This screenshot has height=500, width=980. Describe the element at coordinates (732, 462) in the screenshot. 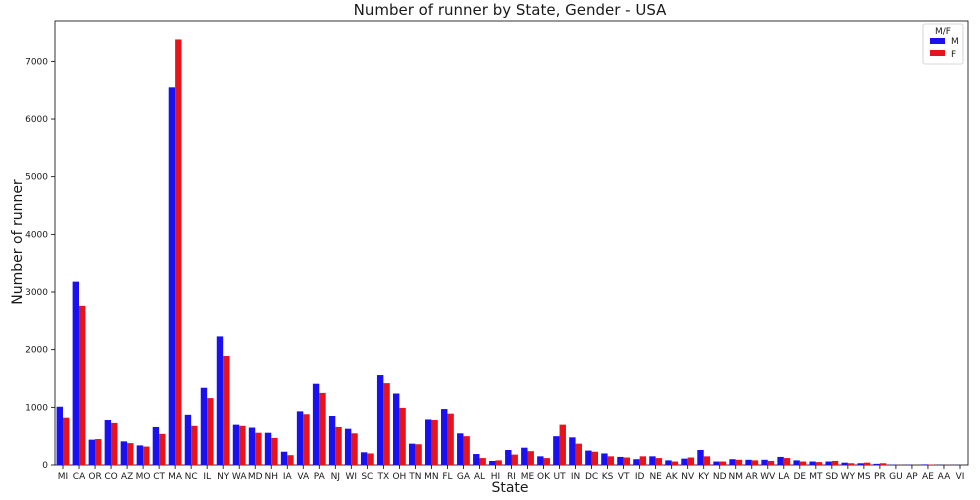

I see `bar-m-nm` at that location.